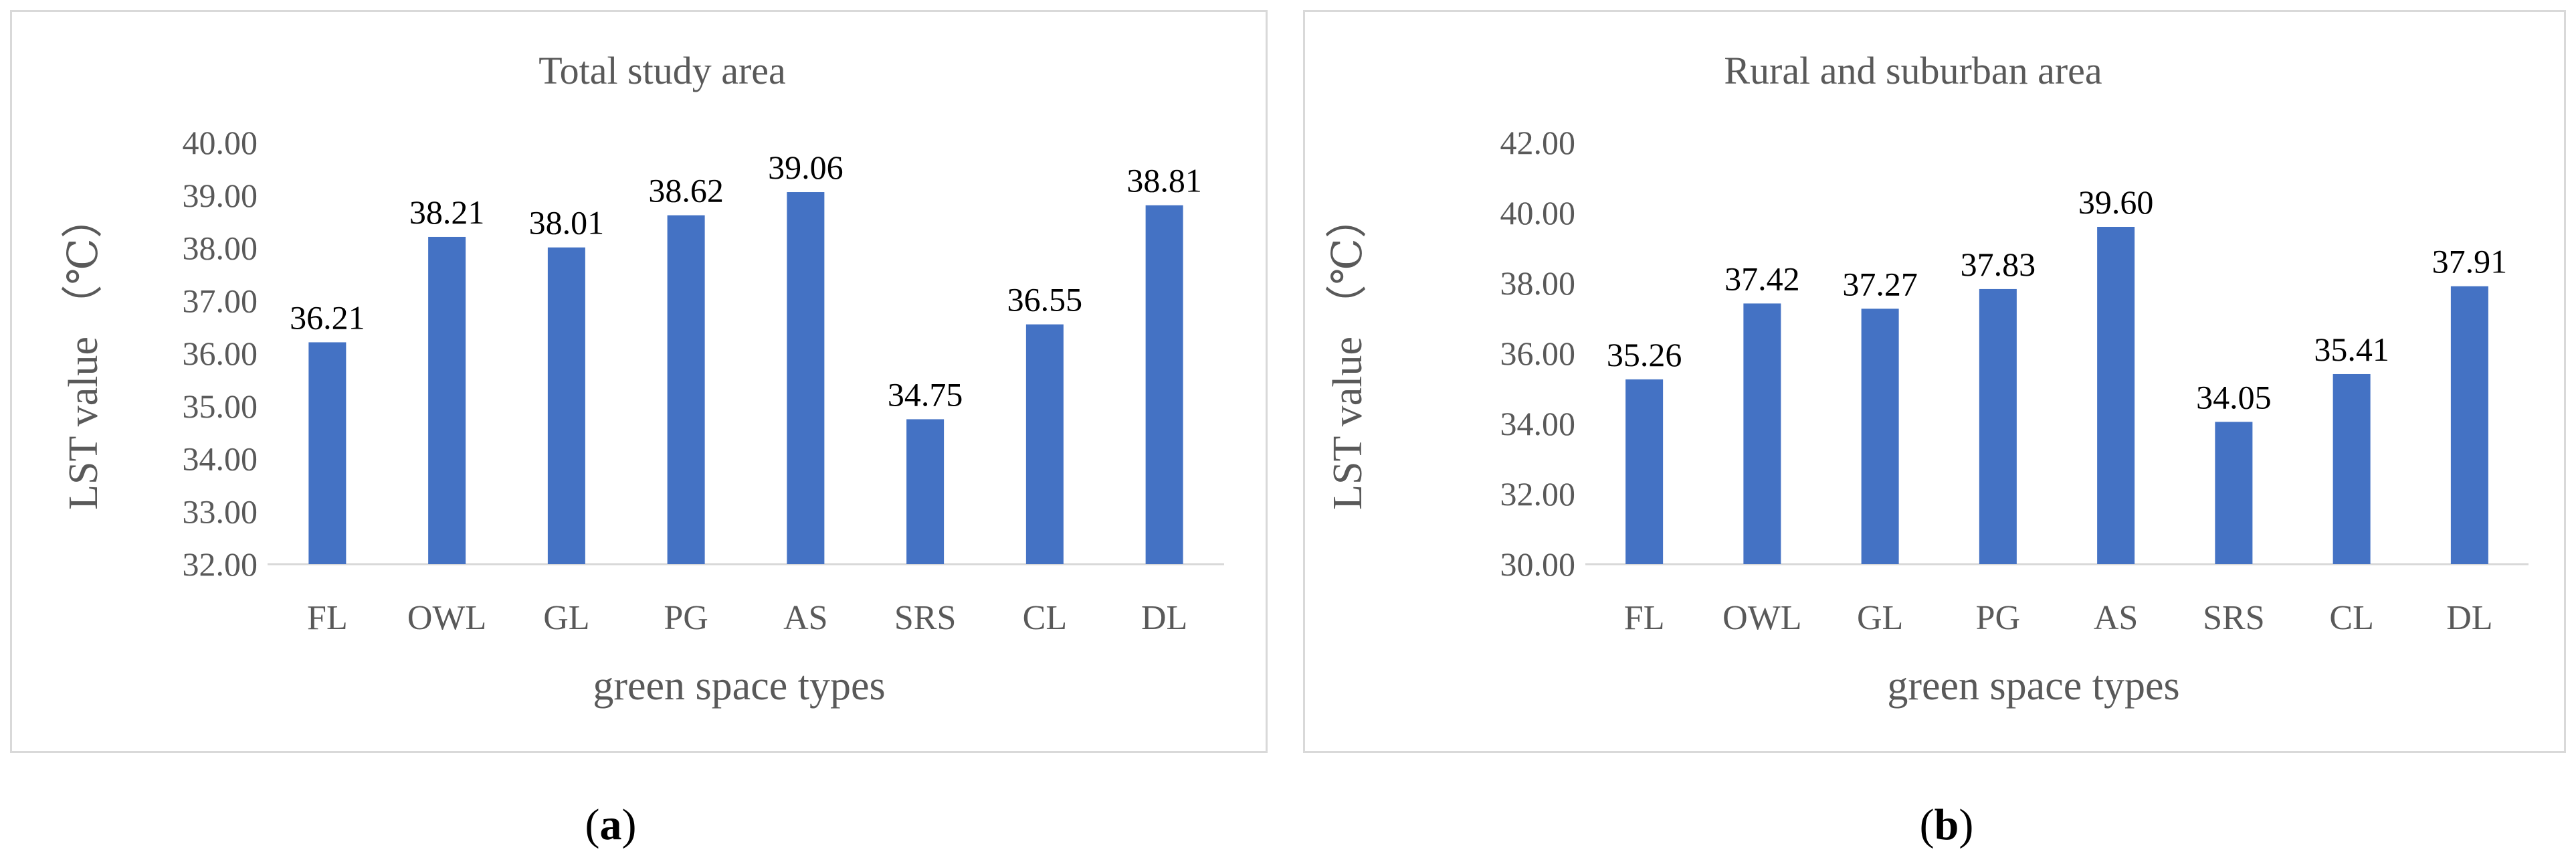  What do you see at coordinates (1538, 564) in the screenshot?
I see `y-tick-label: 30.00` at bounding box center [1538, 564].